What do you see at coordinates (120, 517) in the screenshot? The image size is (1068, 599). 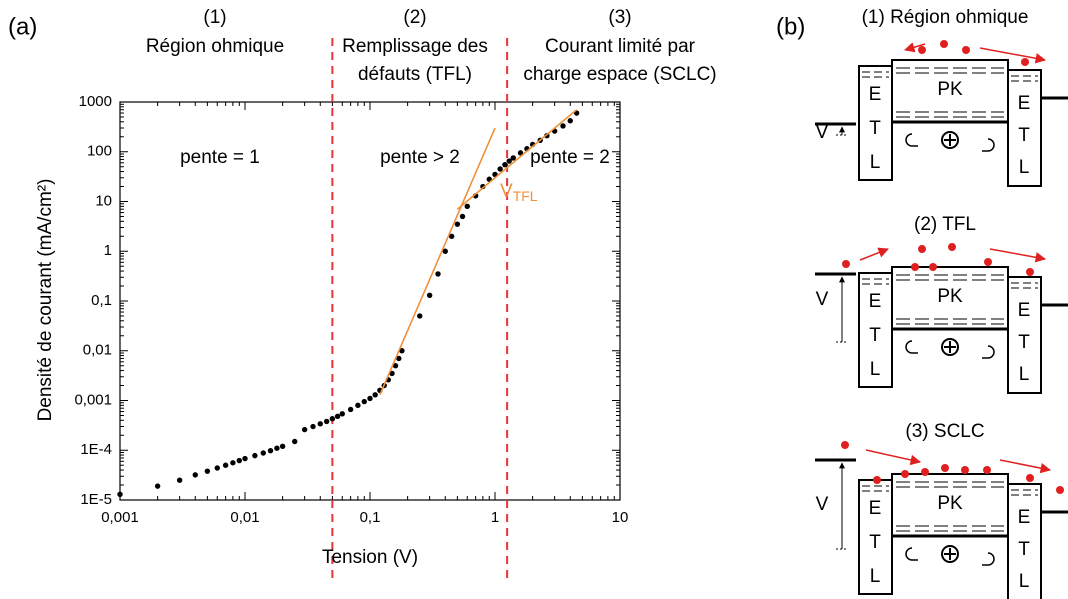 I see `x-tick-label: 0,001` at bounding box center [120, 517].